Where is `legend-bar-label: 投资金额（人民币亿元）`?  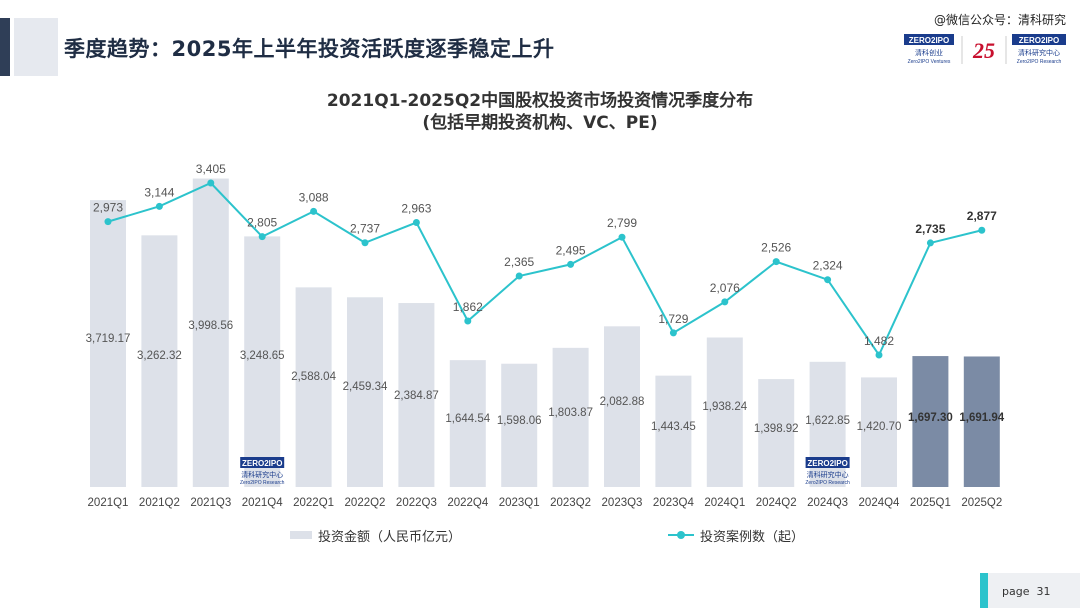
legend-bar-label: 投资金额（人民币亿元） is located at coordinates (390, 537).